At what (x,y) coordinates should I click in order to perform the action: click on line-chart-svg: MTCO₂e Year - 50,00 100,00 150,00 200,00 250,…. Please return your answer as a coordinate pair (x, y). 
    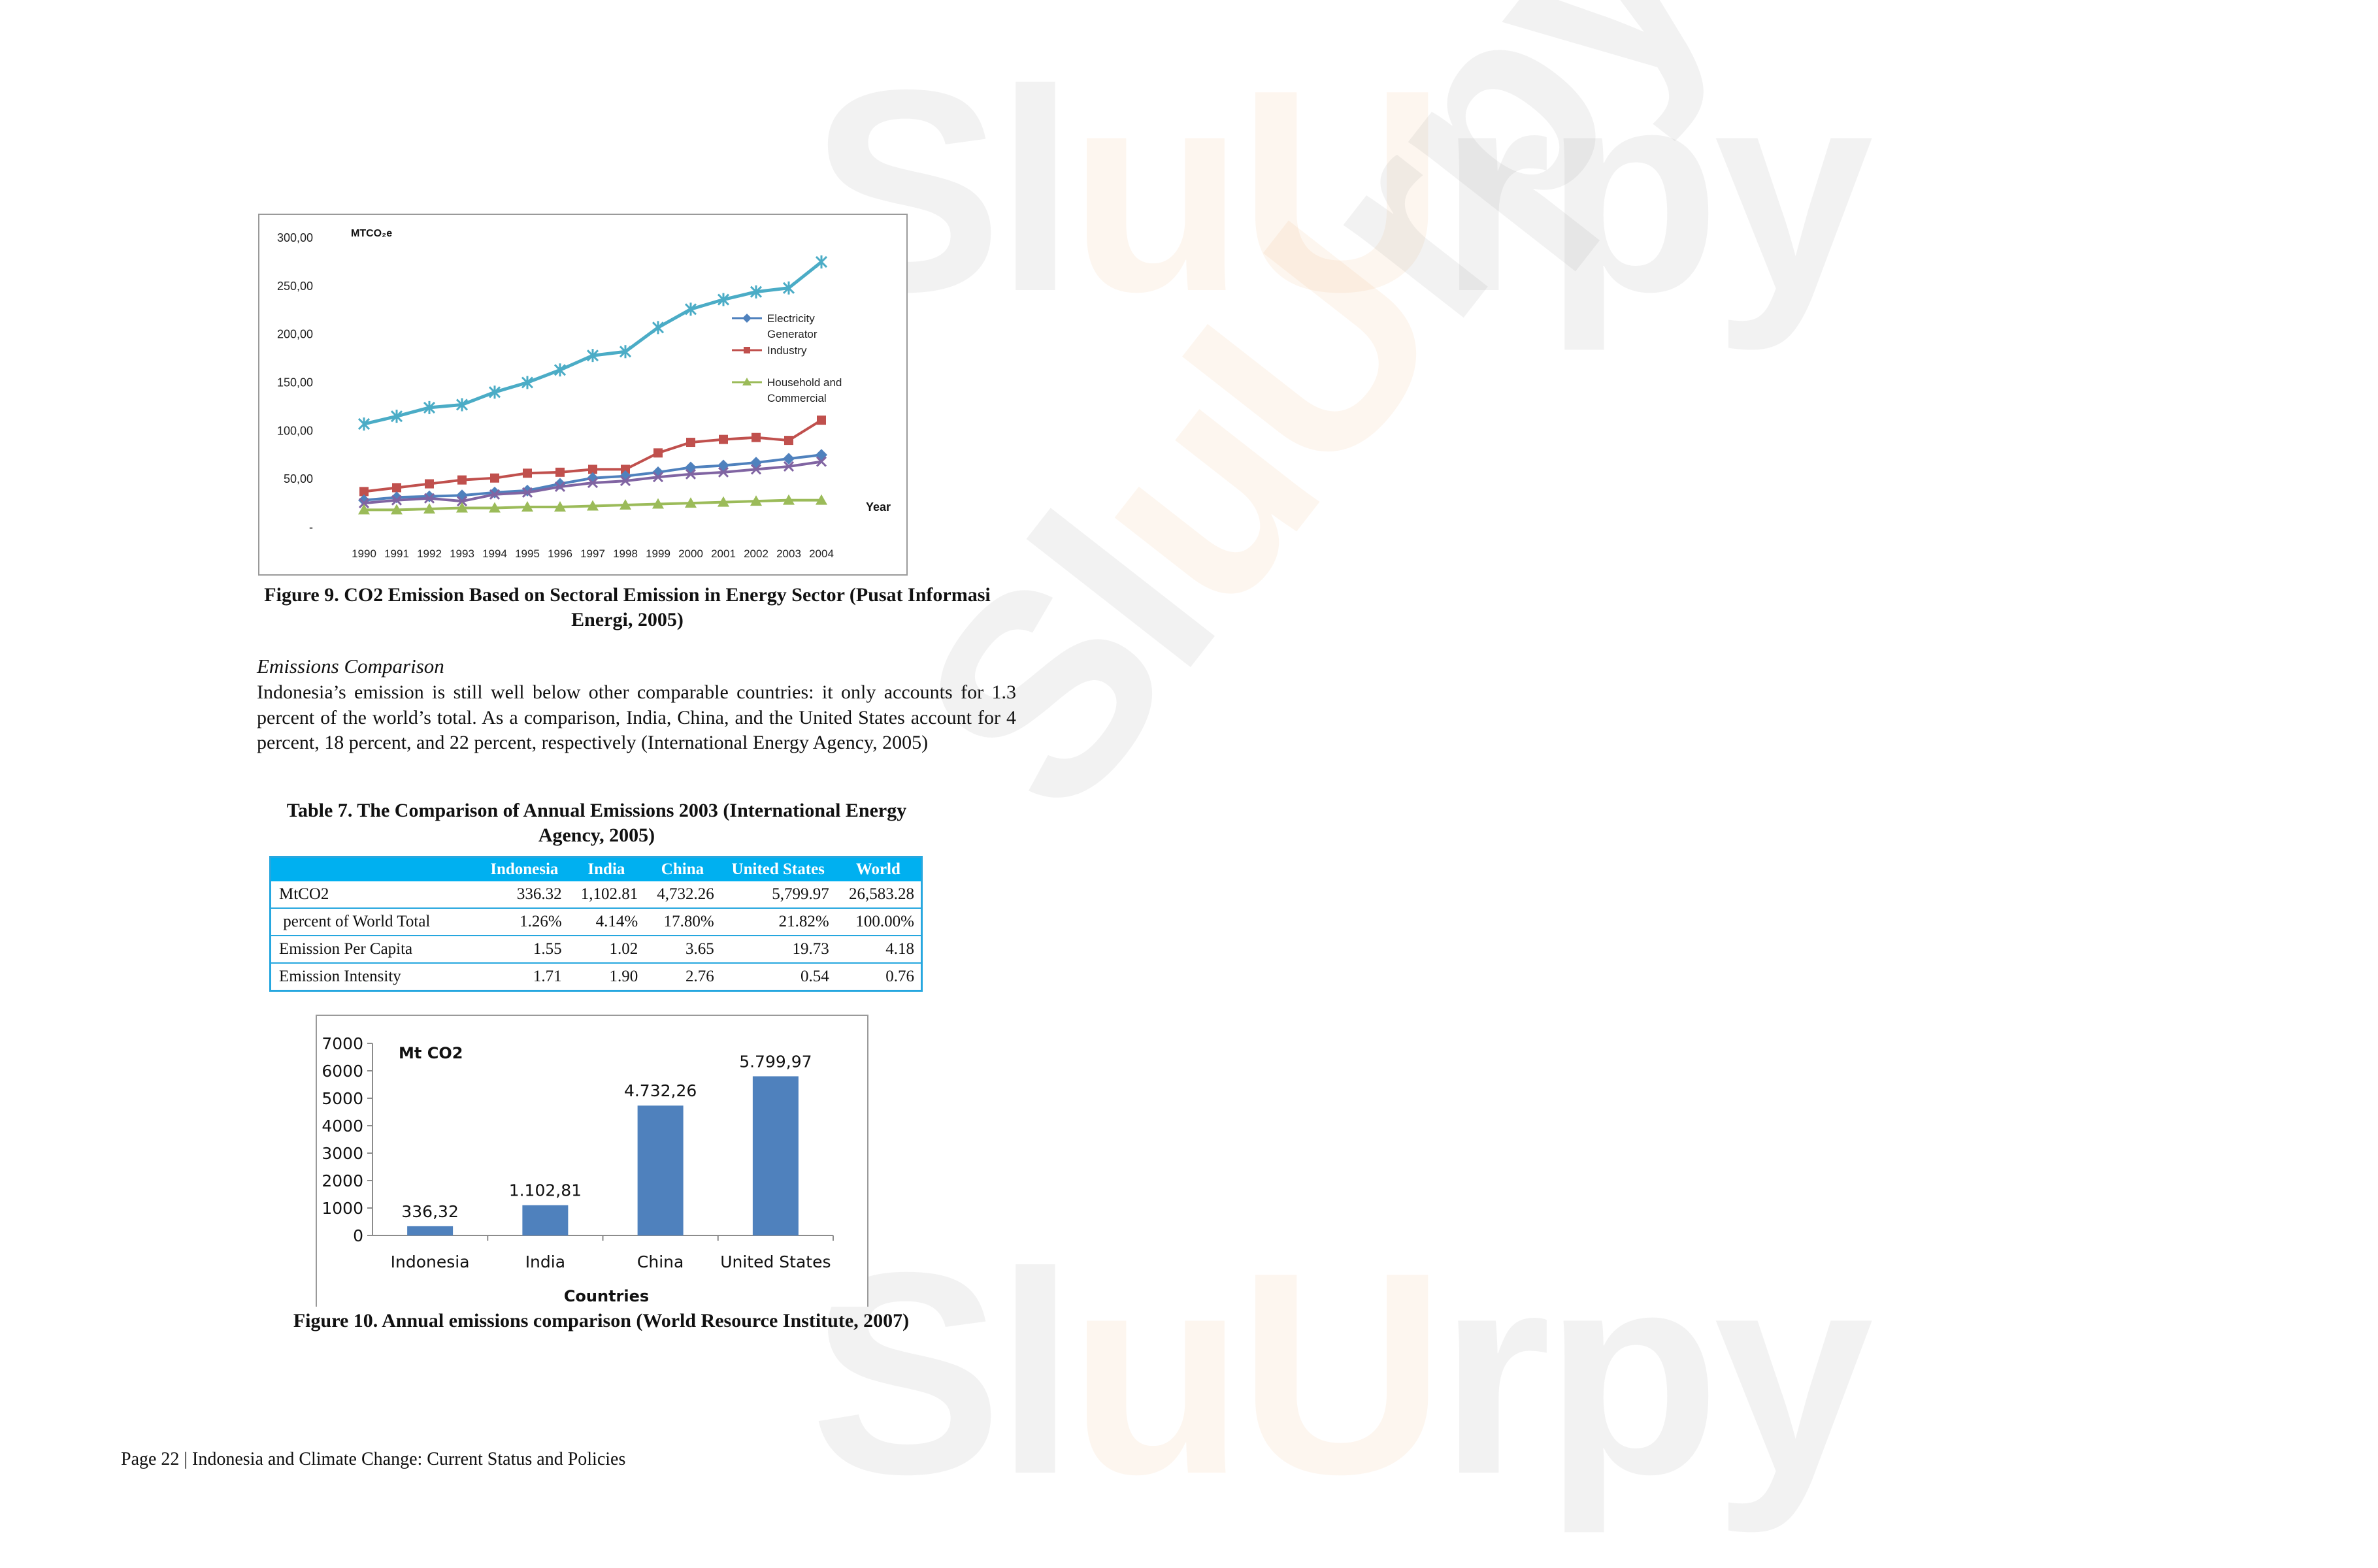
    Looking at the image, I should click on (584, 394).